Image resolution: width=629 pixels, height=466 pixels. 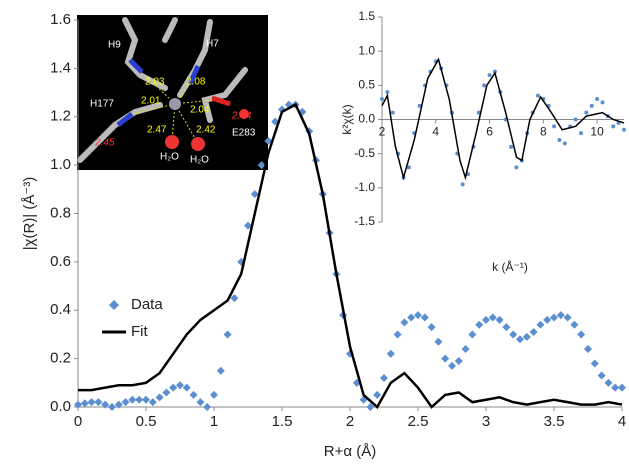 I want to click on metal-ion, so click(x=175, y=104).